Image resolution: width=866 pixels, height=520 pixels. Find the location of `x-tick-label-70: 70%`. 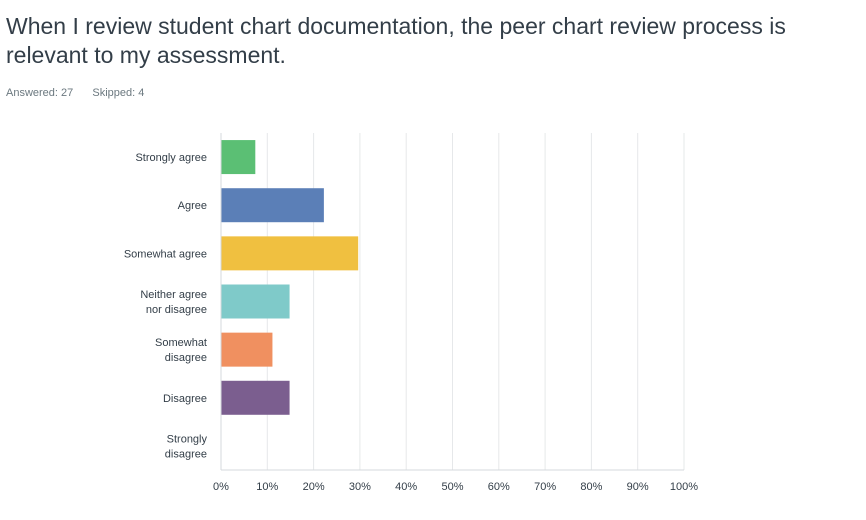

x-tick-label-70: 70% is located at coordinates (545, 487).